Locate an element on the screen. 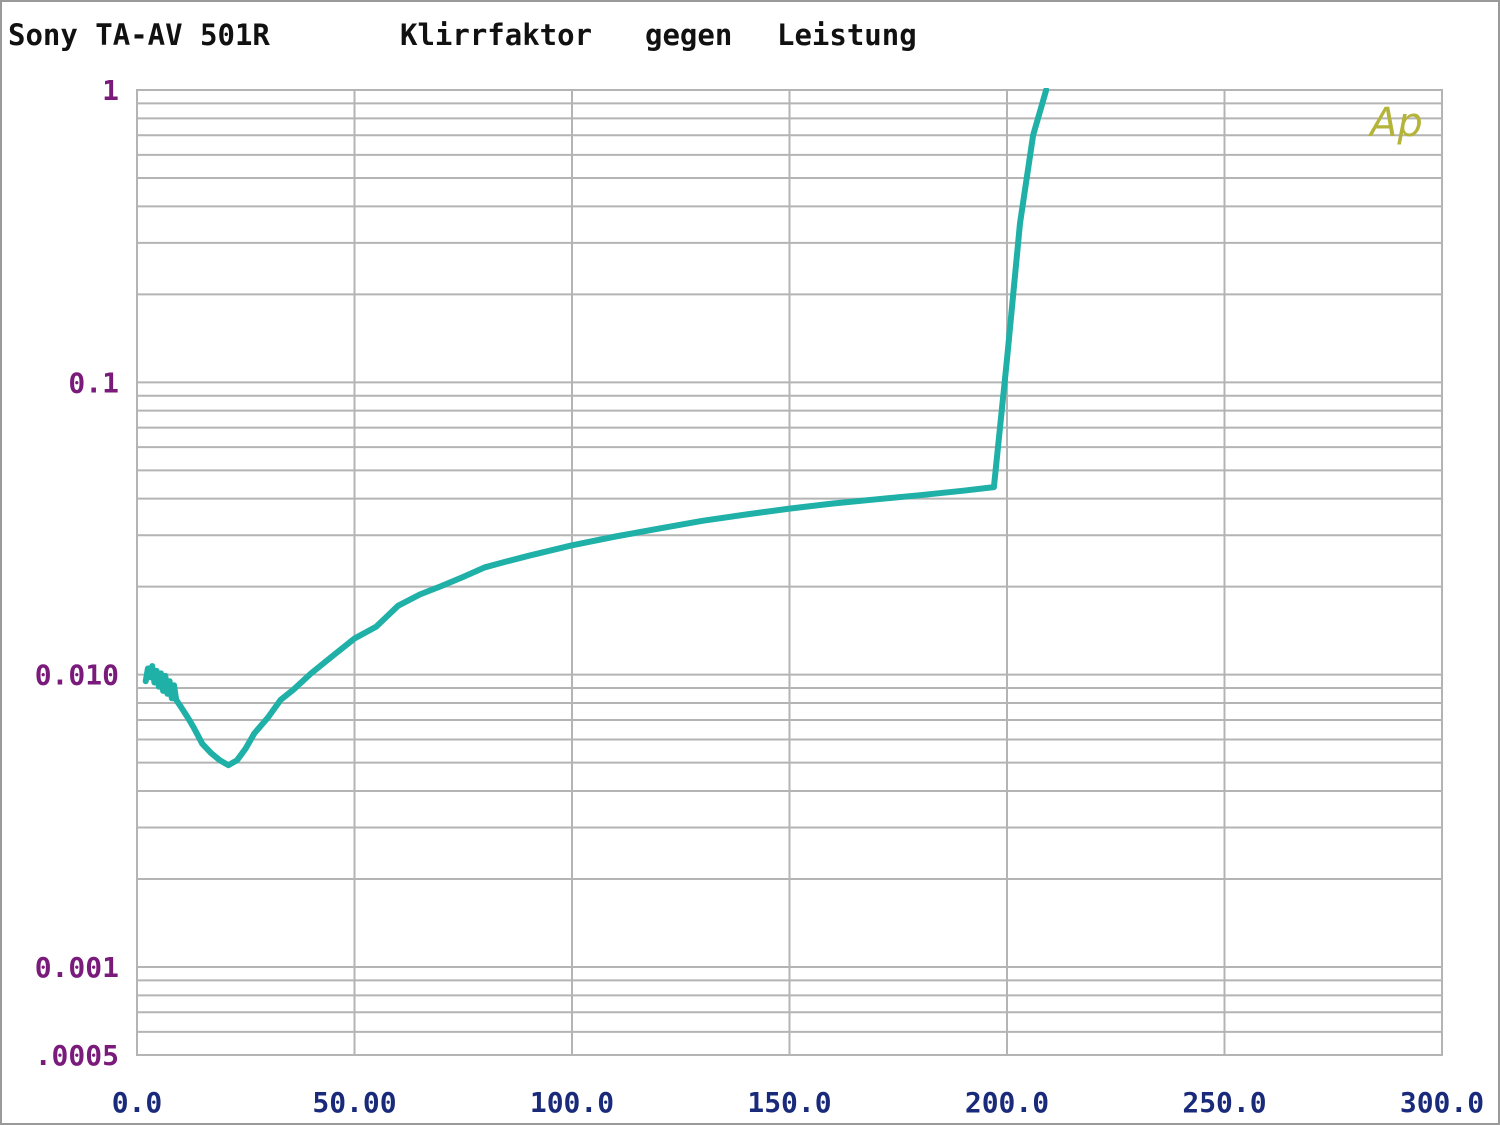 This screenshot has height=1125, width=1500. device-label: Sony TA-AV 501R is located at coordinates (139, 35).